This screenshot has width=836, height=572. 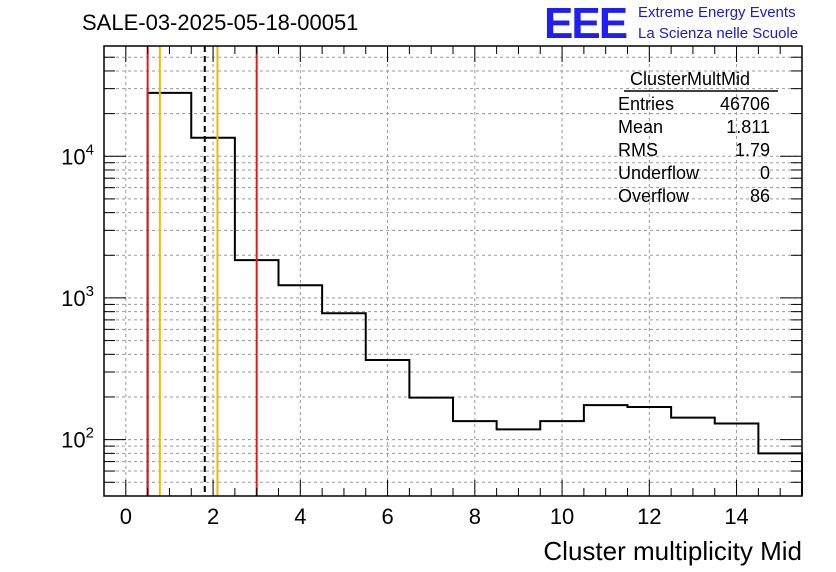 I want to click on eee-logo: EEE, so click(x=586, y=24).